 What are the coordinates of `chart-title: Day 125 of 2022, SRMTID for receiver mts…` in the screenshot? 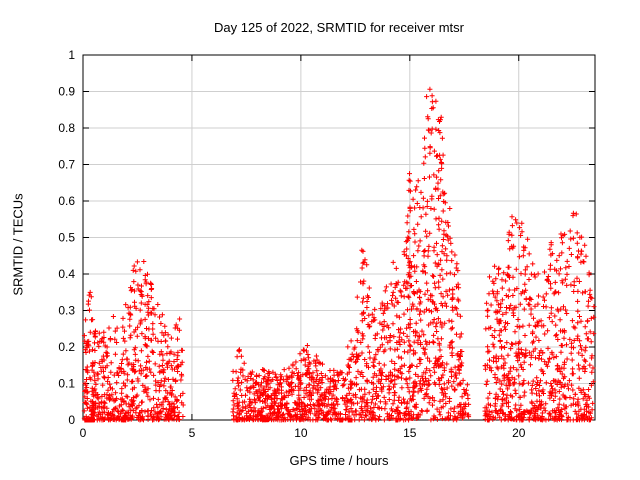 It's located at (339, 27).